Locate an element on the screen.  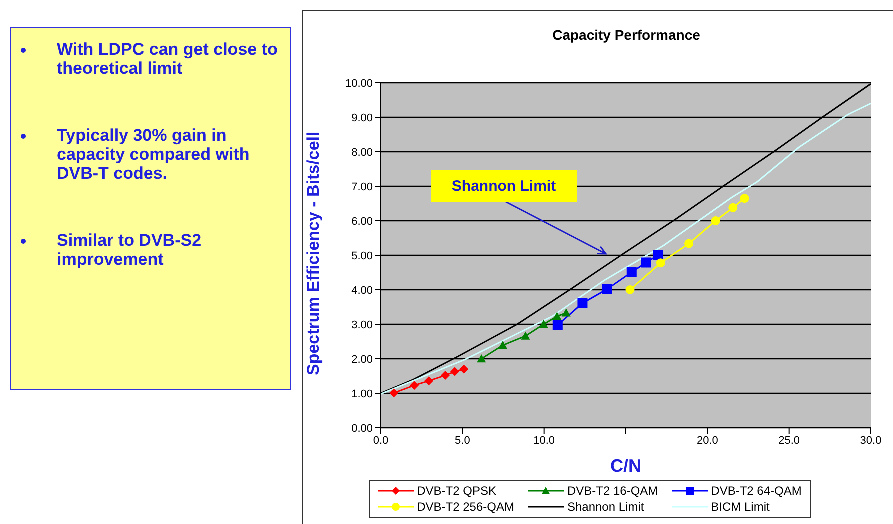
legend-label: DVB-T2 QPSK is located at coordinates (456, 491).